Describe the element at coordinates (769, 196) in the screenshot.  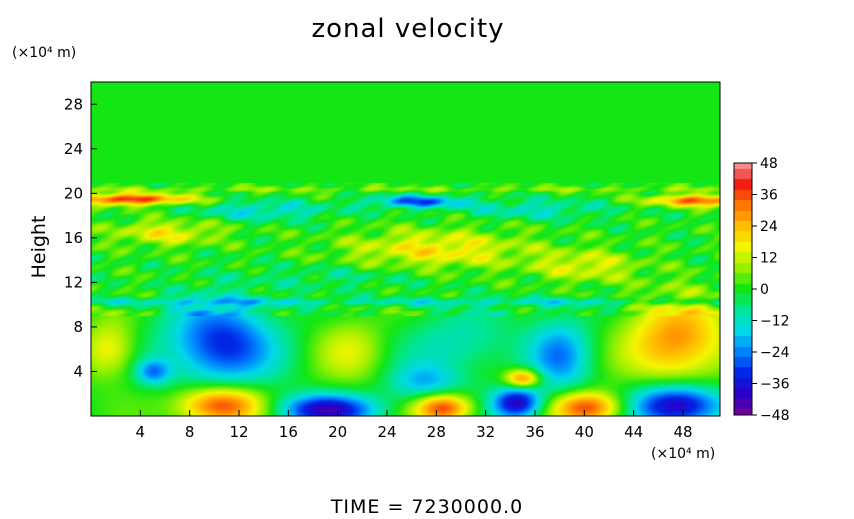
I see `colorbar-tick-label: 36` at that location.